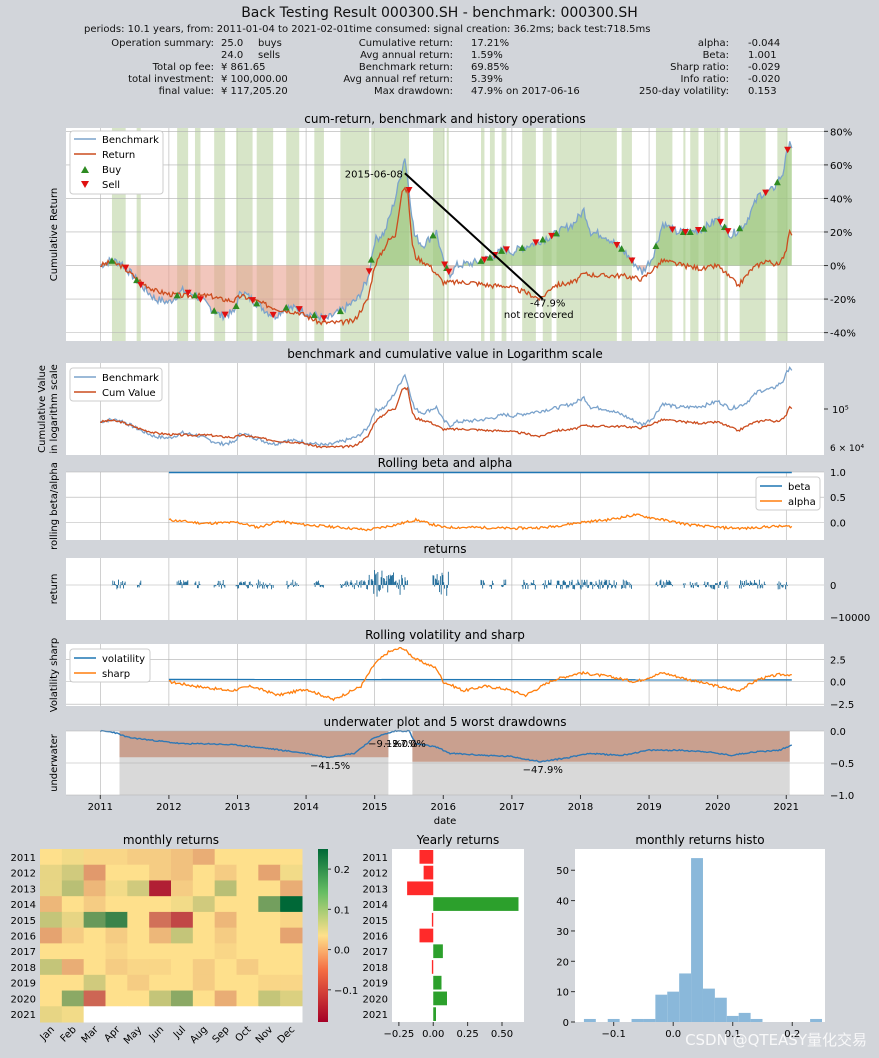 The width and height of the screenshot is (879, 1058). Describe the element at coordinates (401, 744) in the screenshot. I see `drawdown-label: −2.0%` at that location.